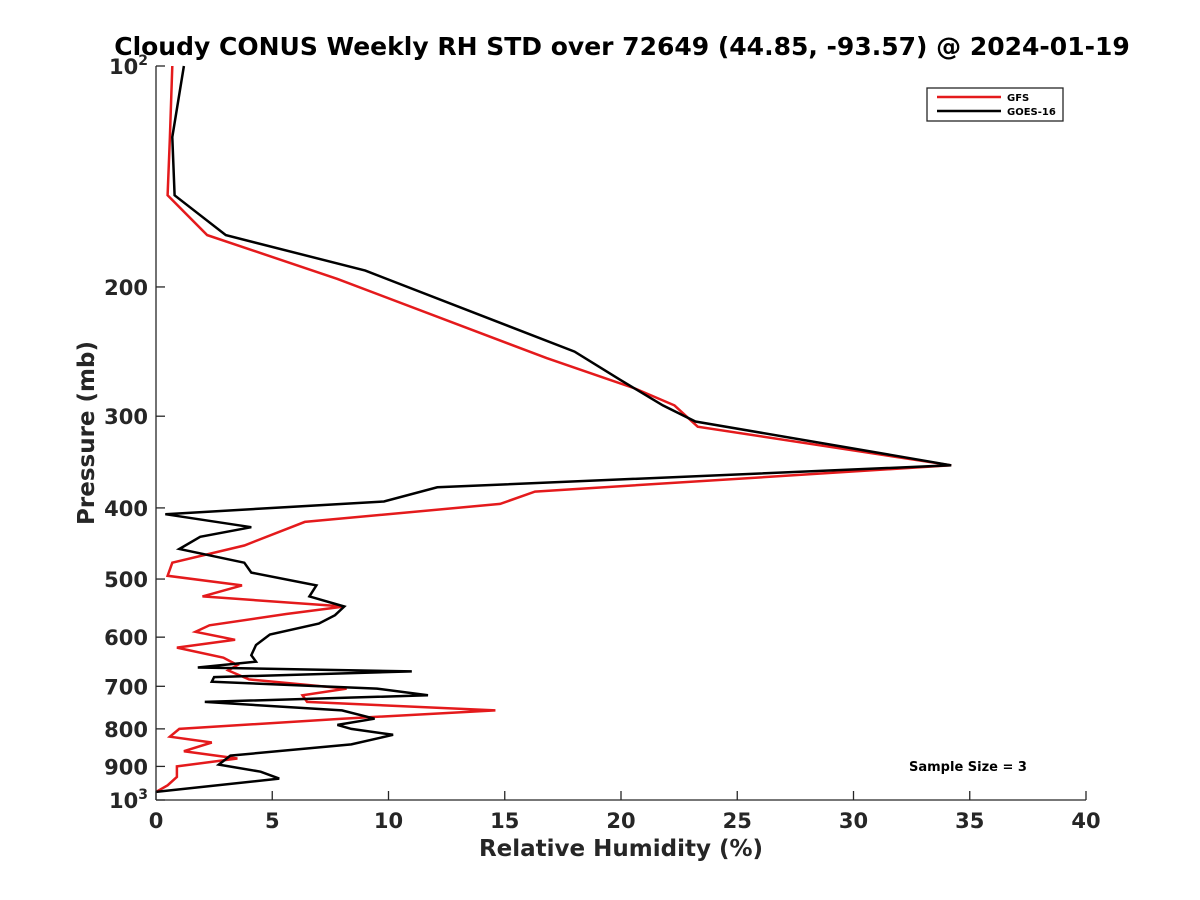 The width and height of the screenshot is (1200, 900). Describe the element at coordinates (737, 821) in the screenshot. I see `x-tick-label: 25` at that location.